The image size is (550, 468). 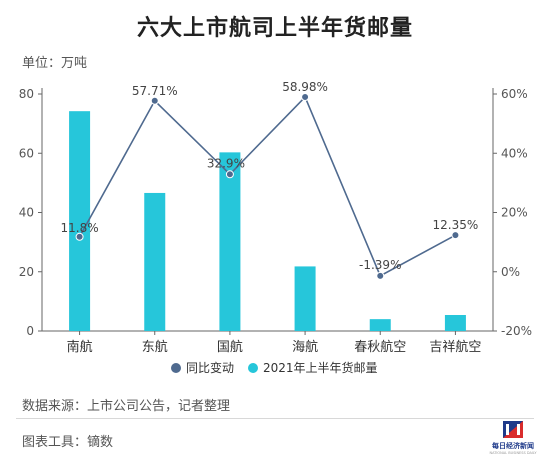 I want to click on publisher-logo: 每日经济新闻 NATIONAL BUSINESS DAILY, so click(x=513, y=440).